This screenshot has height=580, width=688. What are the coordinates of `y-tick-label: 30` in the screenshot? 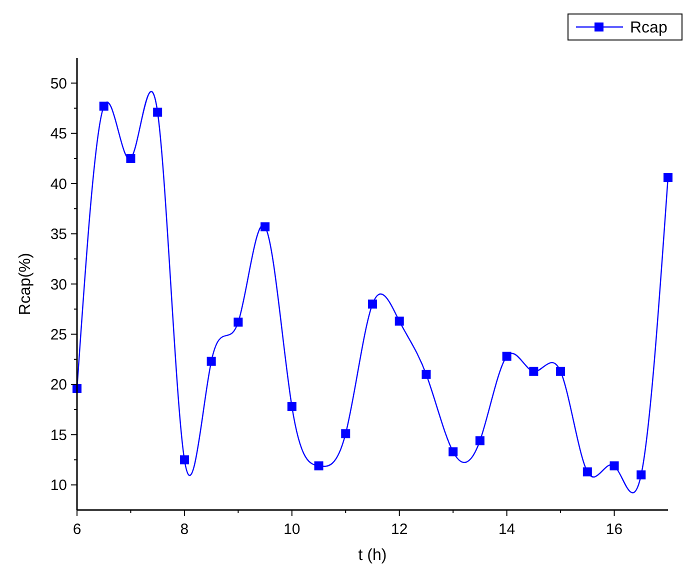 It's located at (58, 285).